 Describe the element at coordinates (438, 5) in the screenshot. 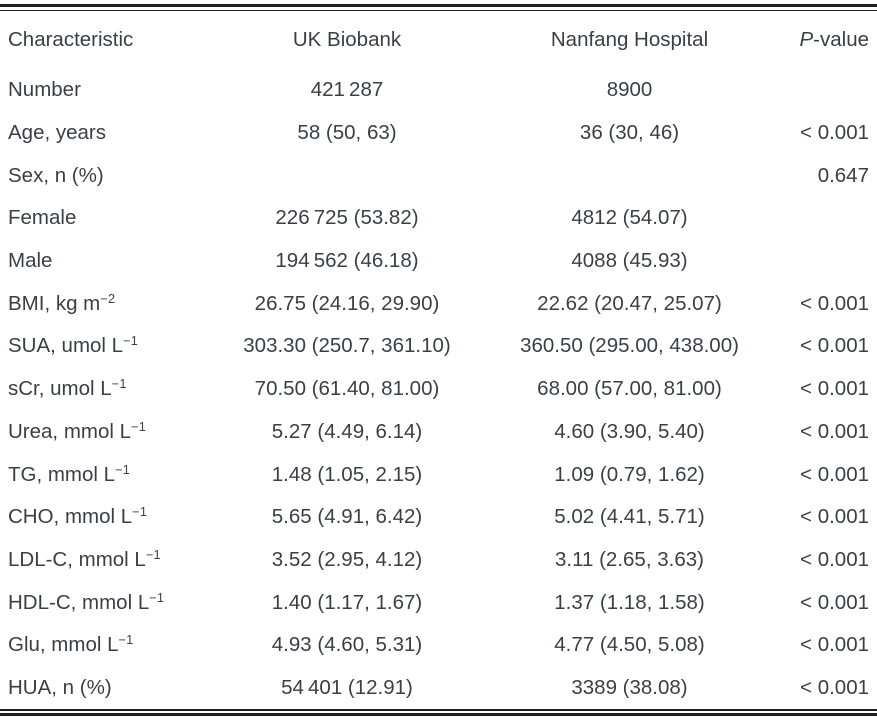

I see `top-rule-thick` at that location.